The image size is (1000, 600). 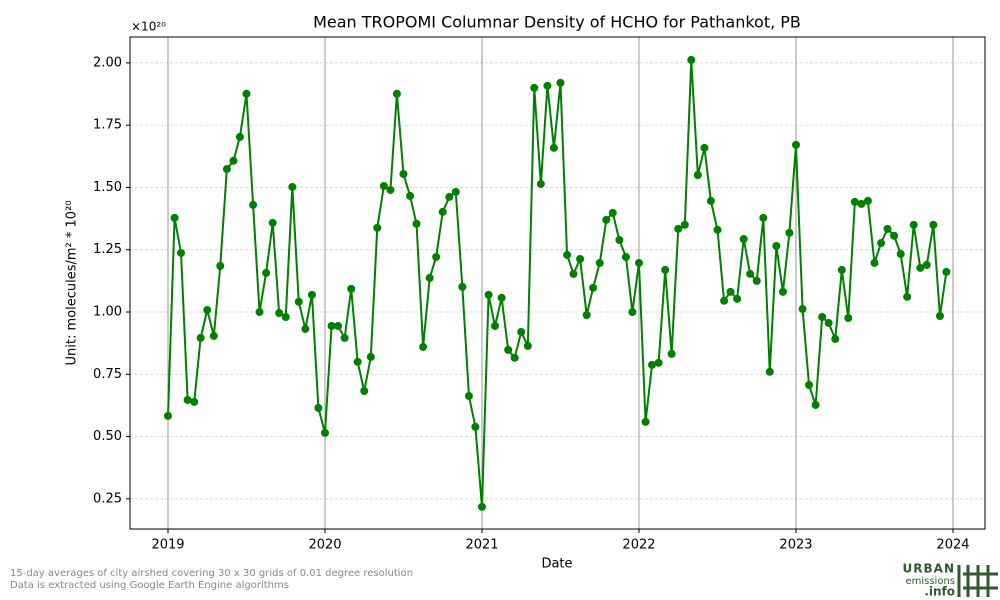 What do you see at coordinates (107, 249) in the screenshot?
I see `y-tick-label: 1.25` at bounding box center [107, 249].